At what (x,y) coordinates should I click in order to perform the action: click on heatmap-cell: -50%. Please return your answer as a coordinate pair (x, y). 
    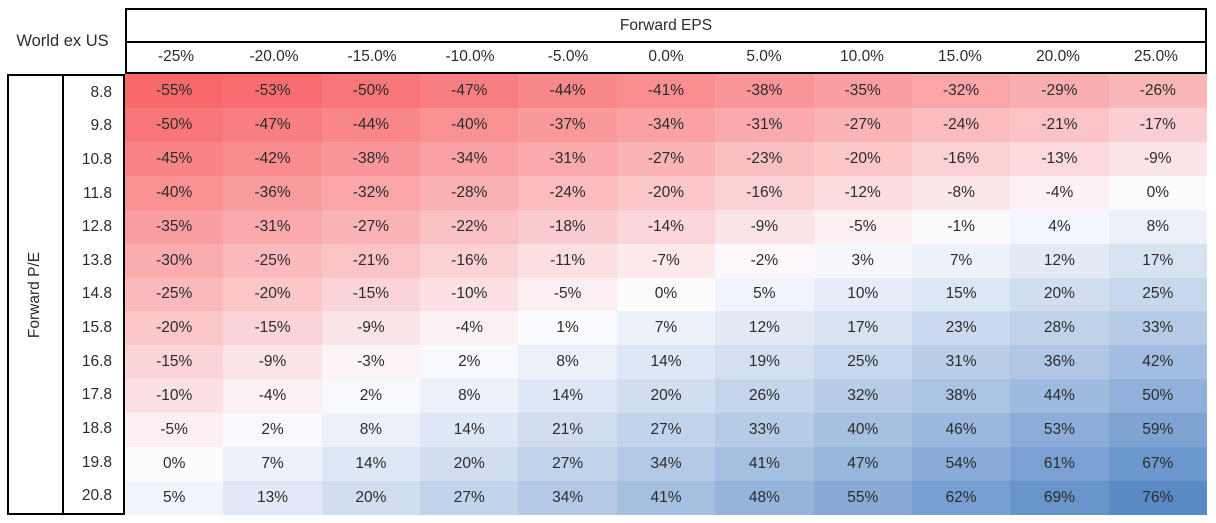
    Looking at the image, I should click on (174, 124).